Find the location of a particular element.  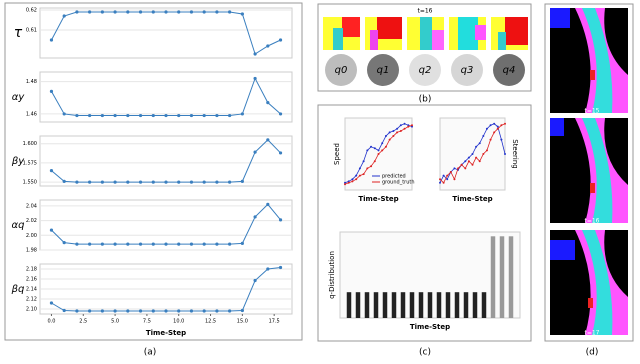

y-axis-label: τ is located at coordinates (18, 33).